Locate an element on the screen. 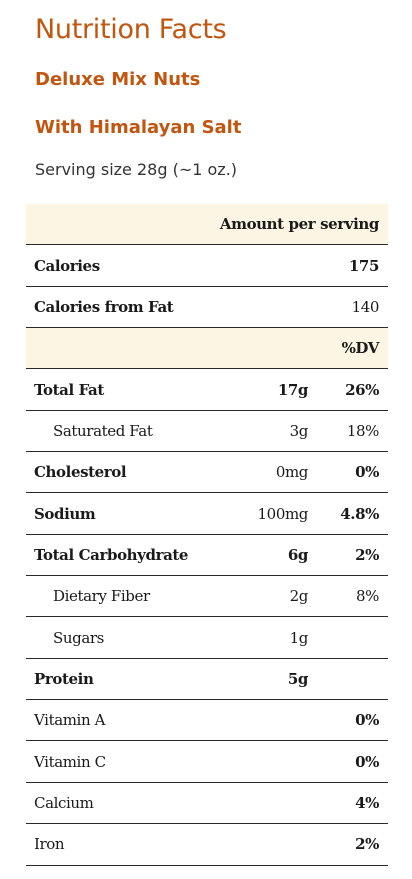  vitamin-row: Calcium 4% is located at coordinates (207, 804).